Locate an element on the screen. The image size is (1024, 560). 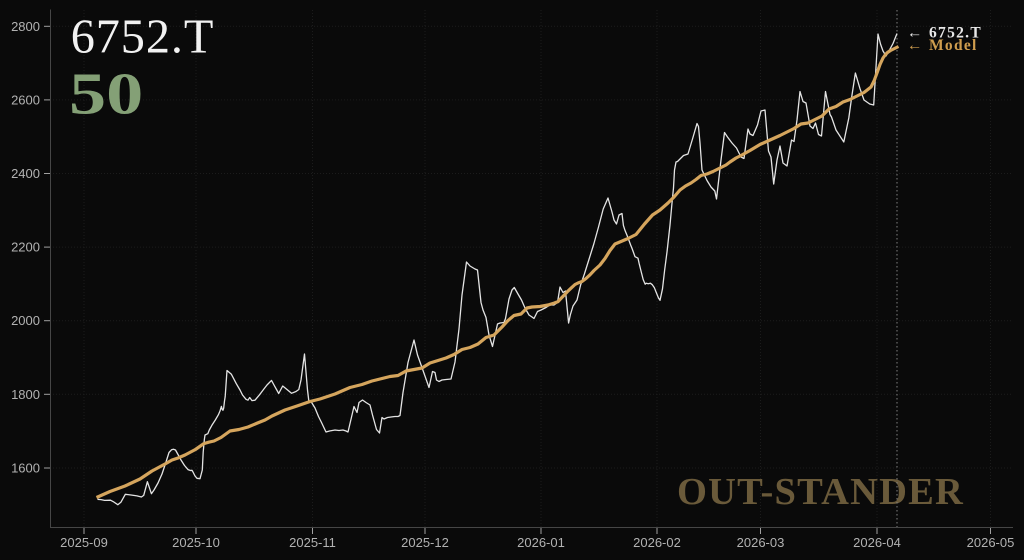
svg-text: 2025-11 is located at coordinates (312, 542).